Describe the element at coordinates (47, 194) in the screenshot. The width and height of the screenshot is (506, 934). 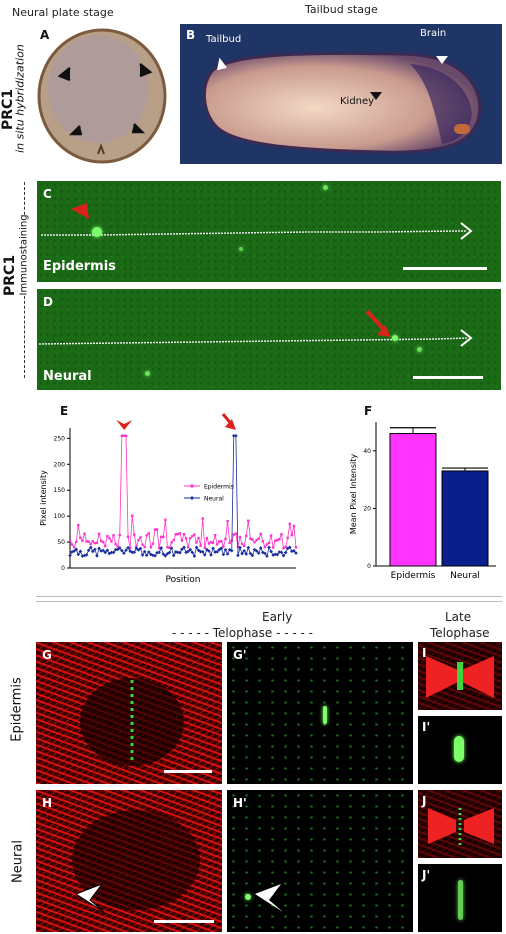
I see `panel-letter-c: C` at that location.